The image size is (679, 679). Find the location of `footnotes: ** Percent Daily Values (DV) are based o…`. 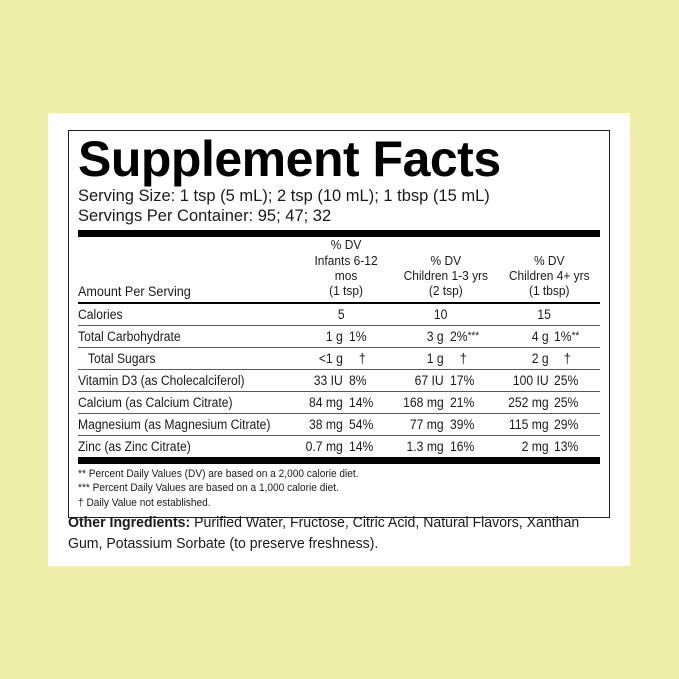

footnotes: ** Percent Daily Values (DV) are based o… is located at coordinates (339, 487).